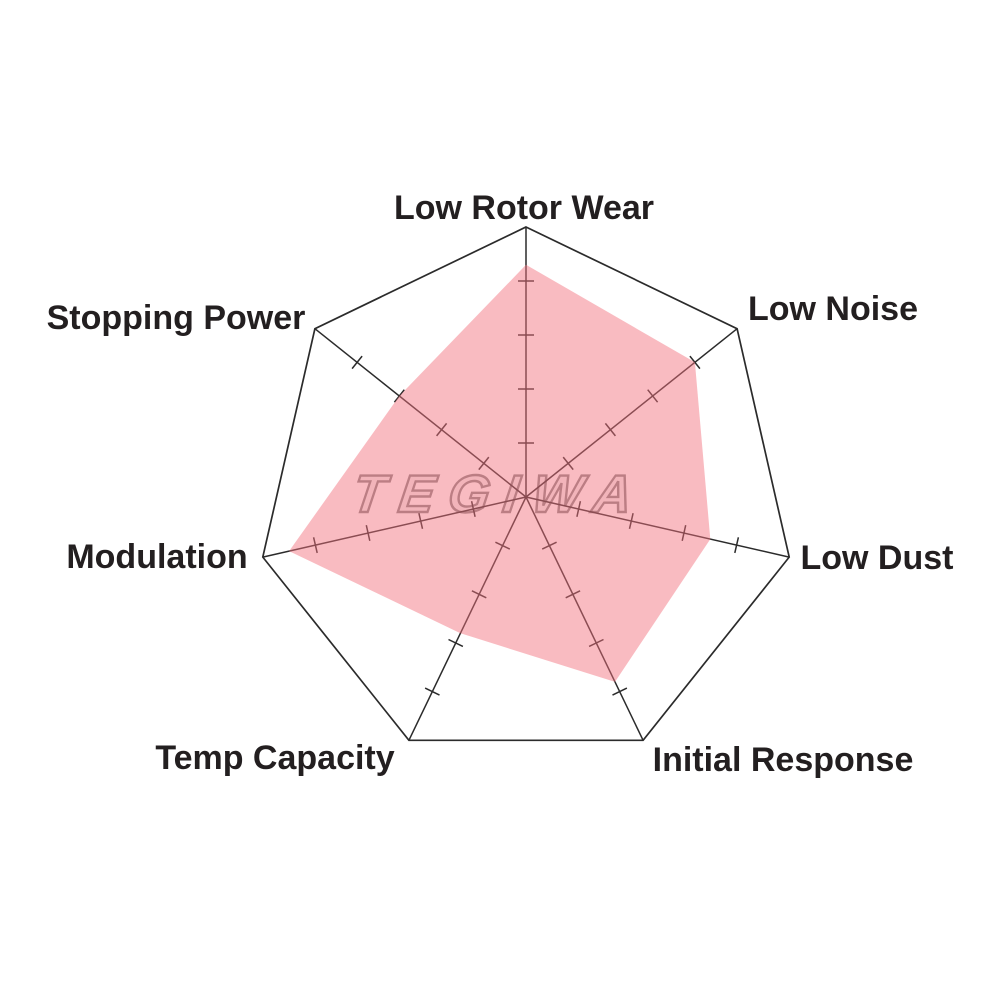  Describe the element at coordinates (877, 558) in the screenshot. I see `axis-label-low-dust: Low Dust` at that location.